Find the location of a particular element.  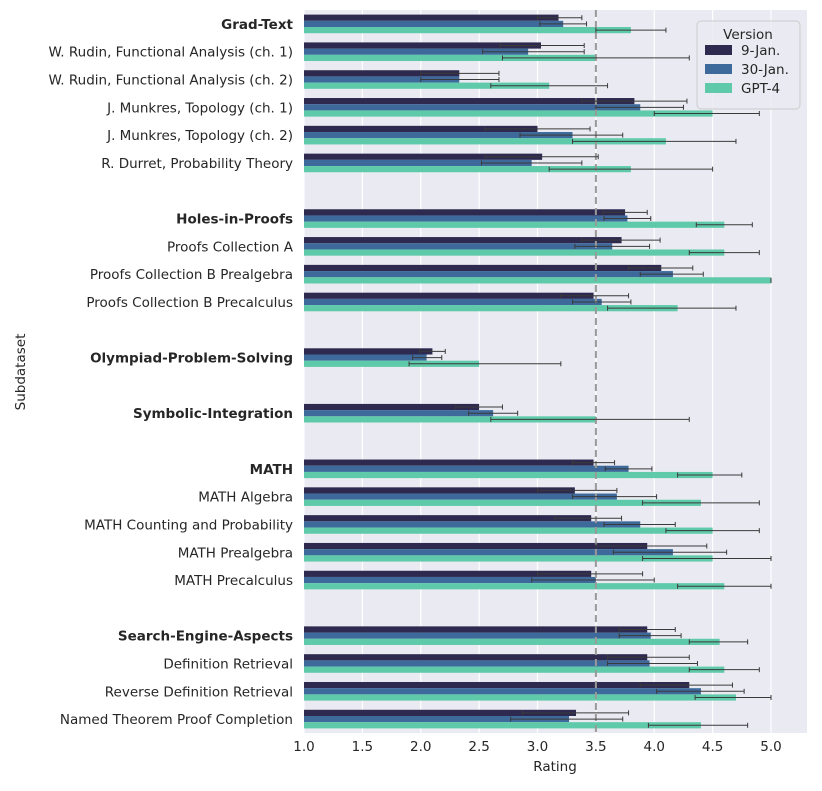

legend-title: Version is located at coordinates (748, 35).